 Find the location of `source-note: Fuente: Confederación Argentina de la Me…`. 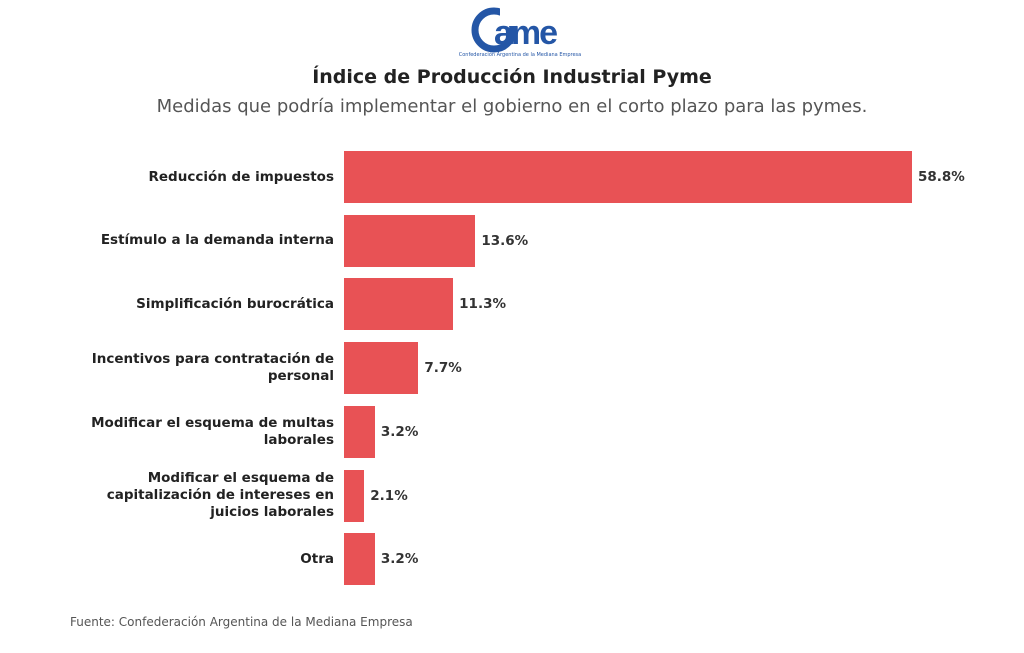

source-note: Fuente: Confederación Argentina de la Me… is located at coordinates (241, 622).